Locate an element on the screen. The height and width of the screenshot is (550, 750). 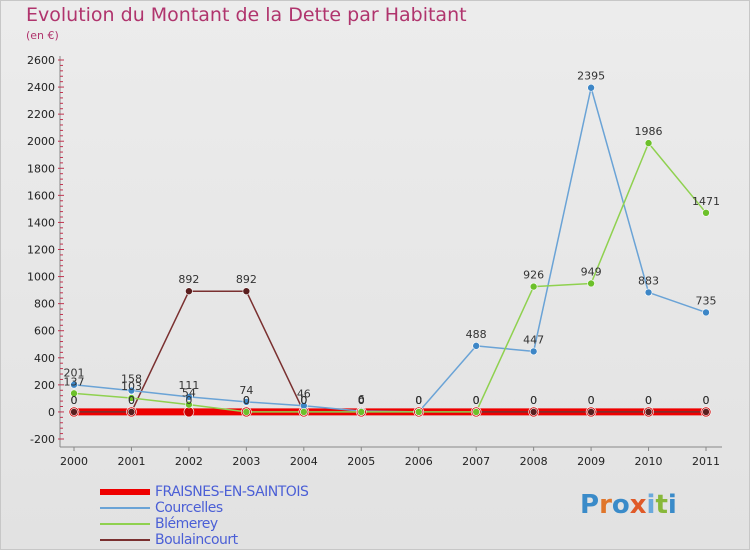
x-tick-label: 2011 is located at coordinates (706, 461).